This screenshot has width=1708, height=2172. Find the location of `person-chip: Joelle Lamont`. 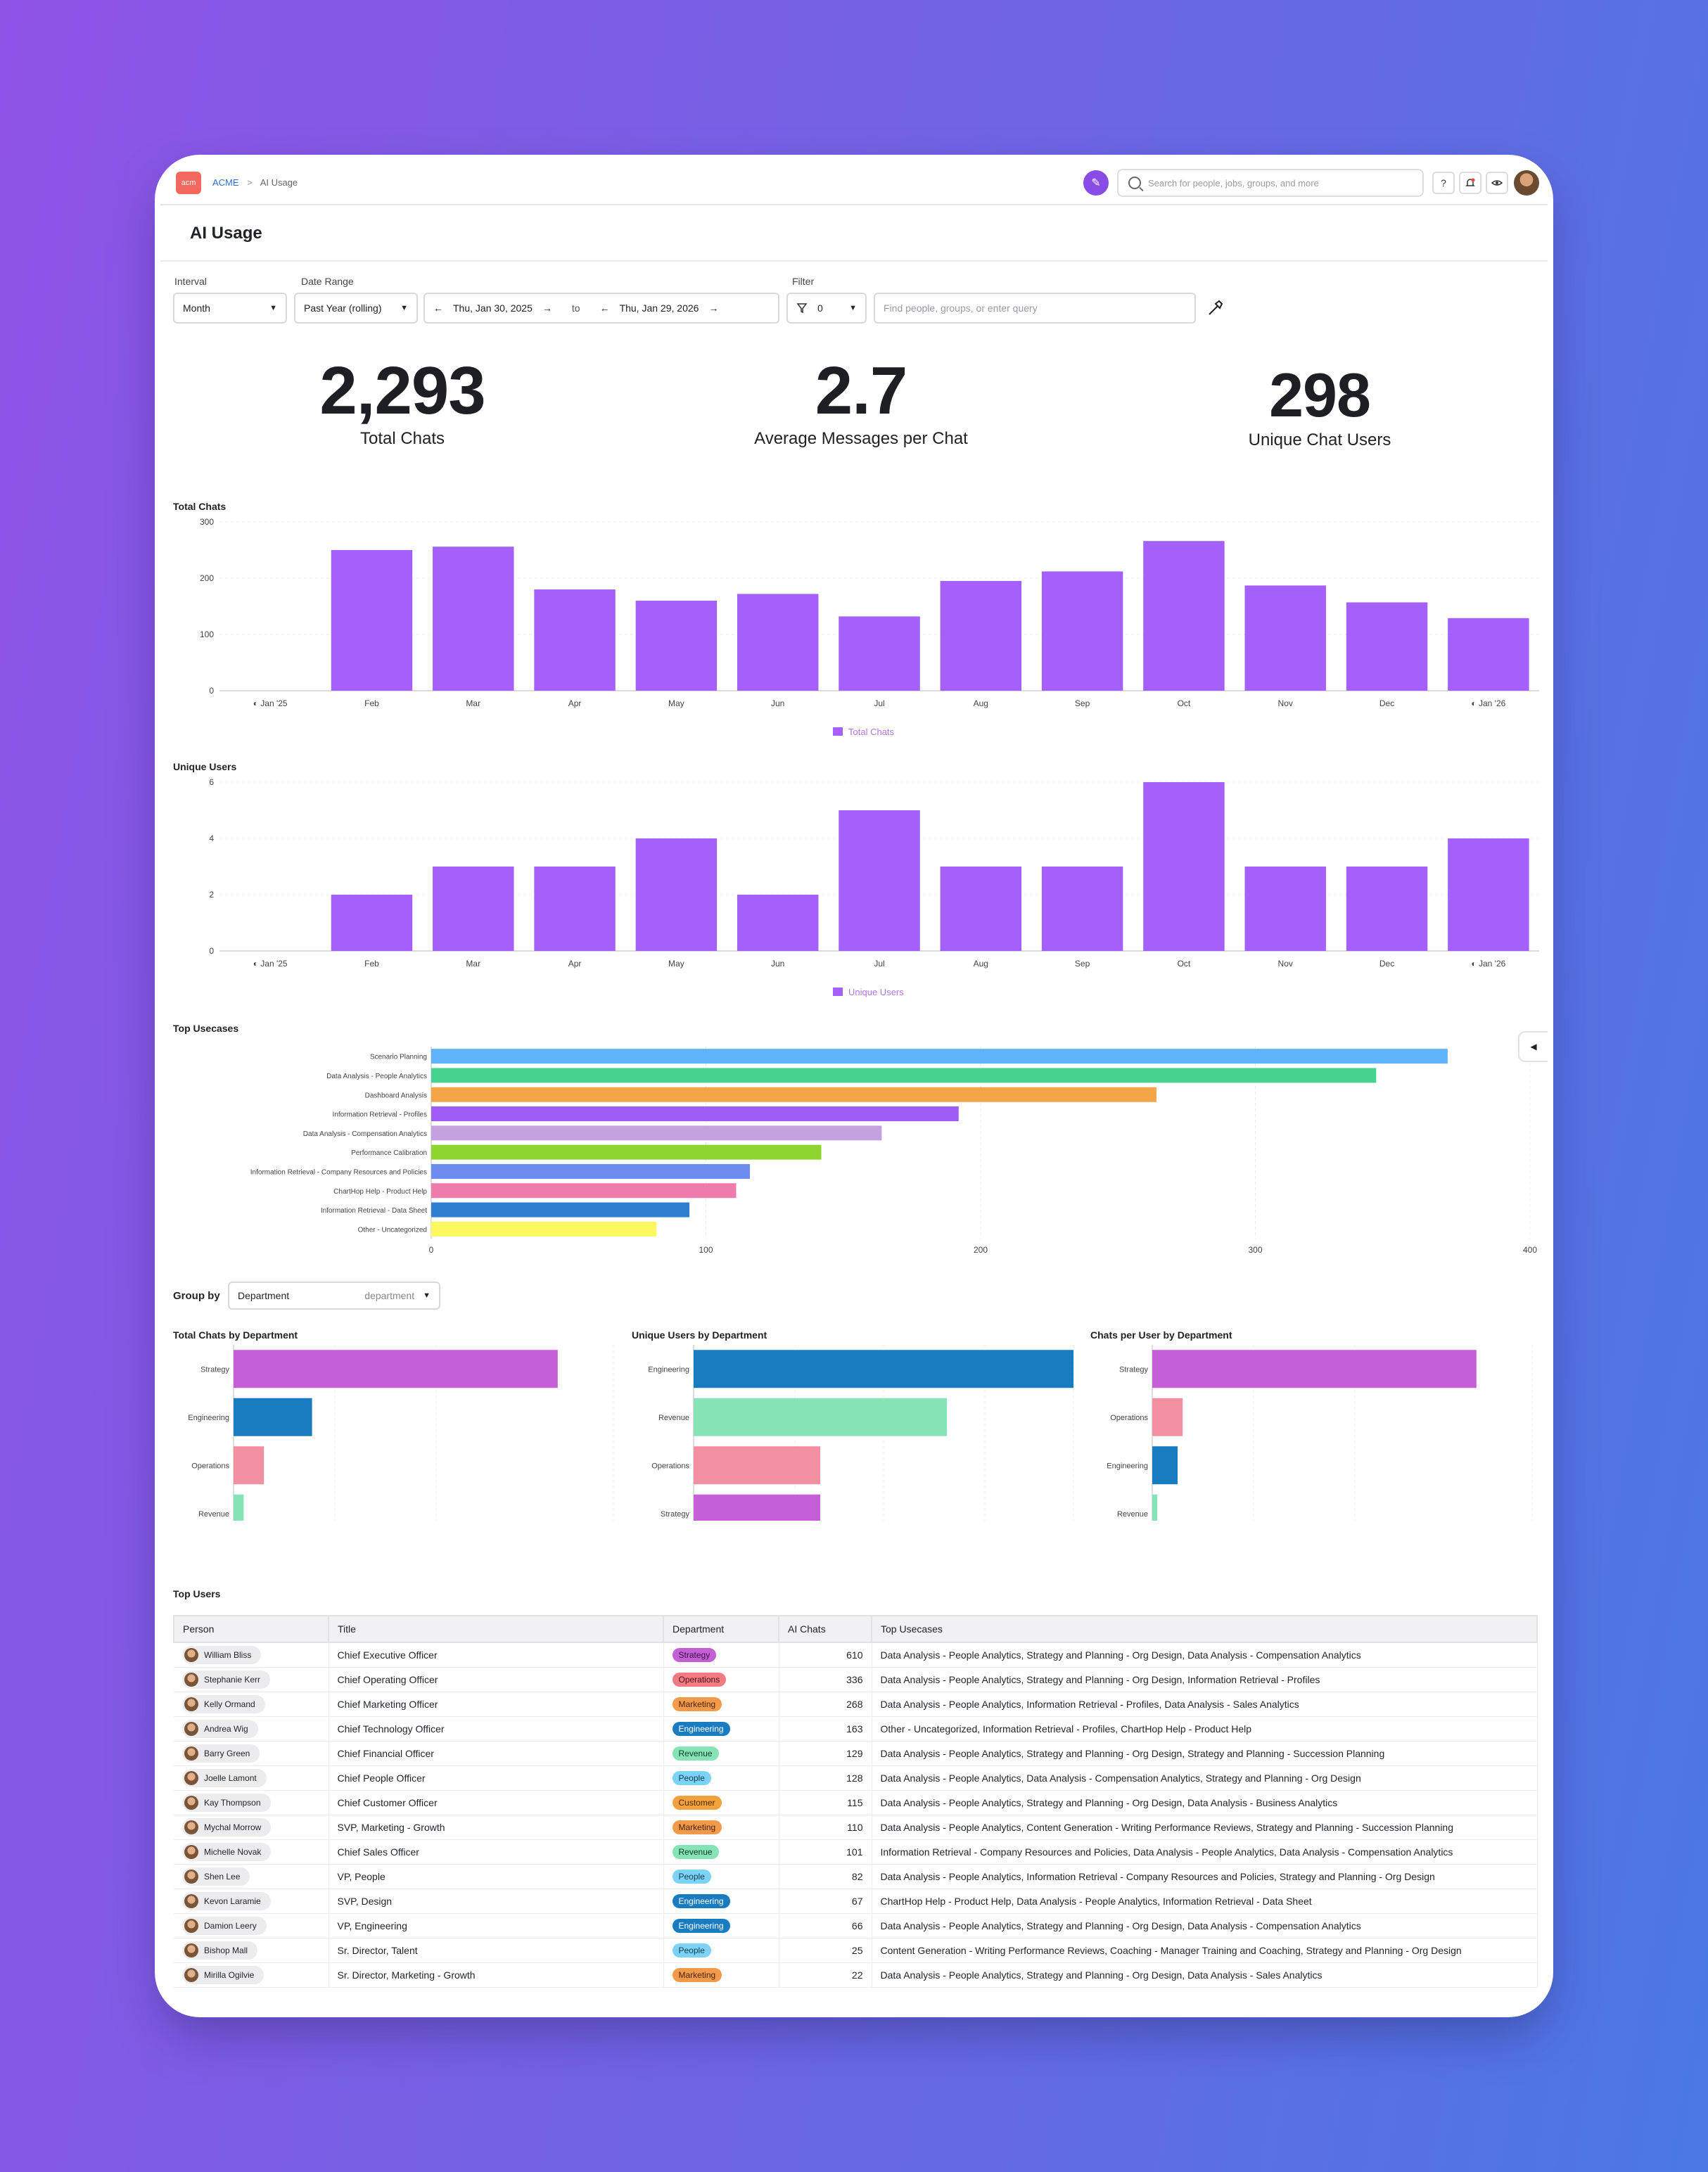

person-chip: Joelle Lamont is located at coordinates (224, 1777).